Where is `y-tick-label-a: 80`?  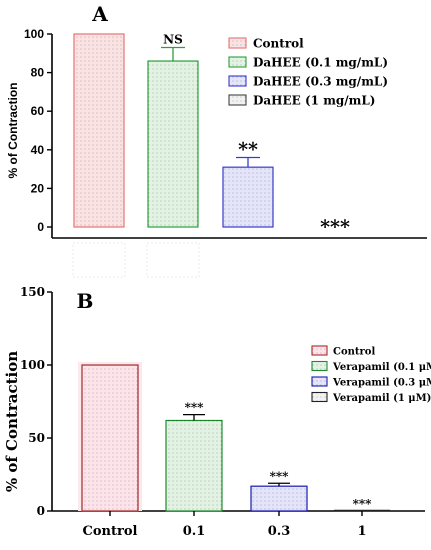
y-tick-label-a: 80 is located at coordinates (38, 73).